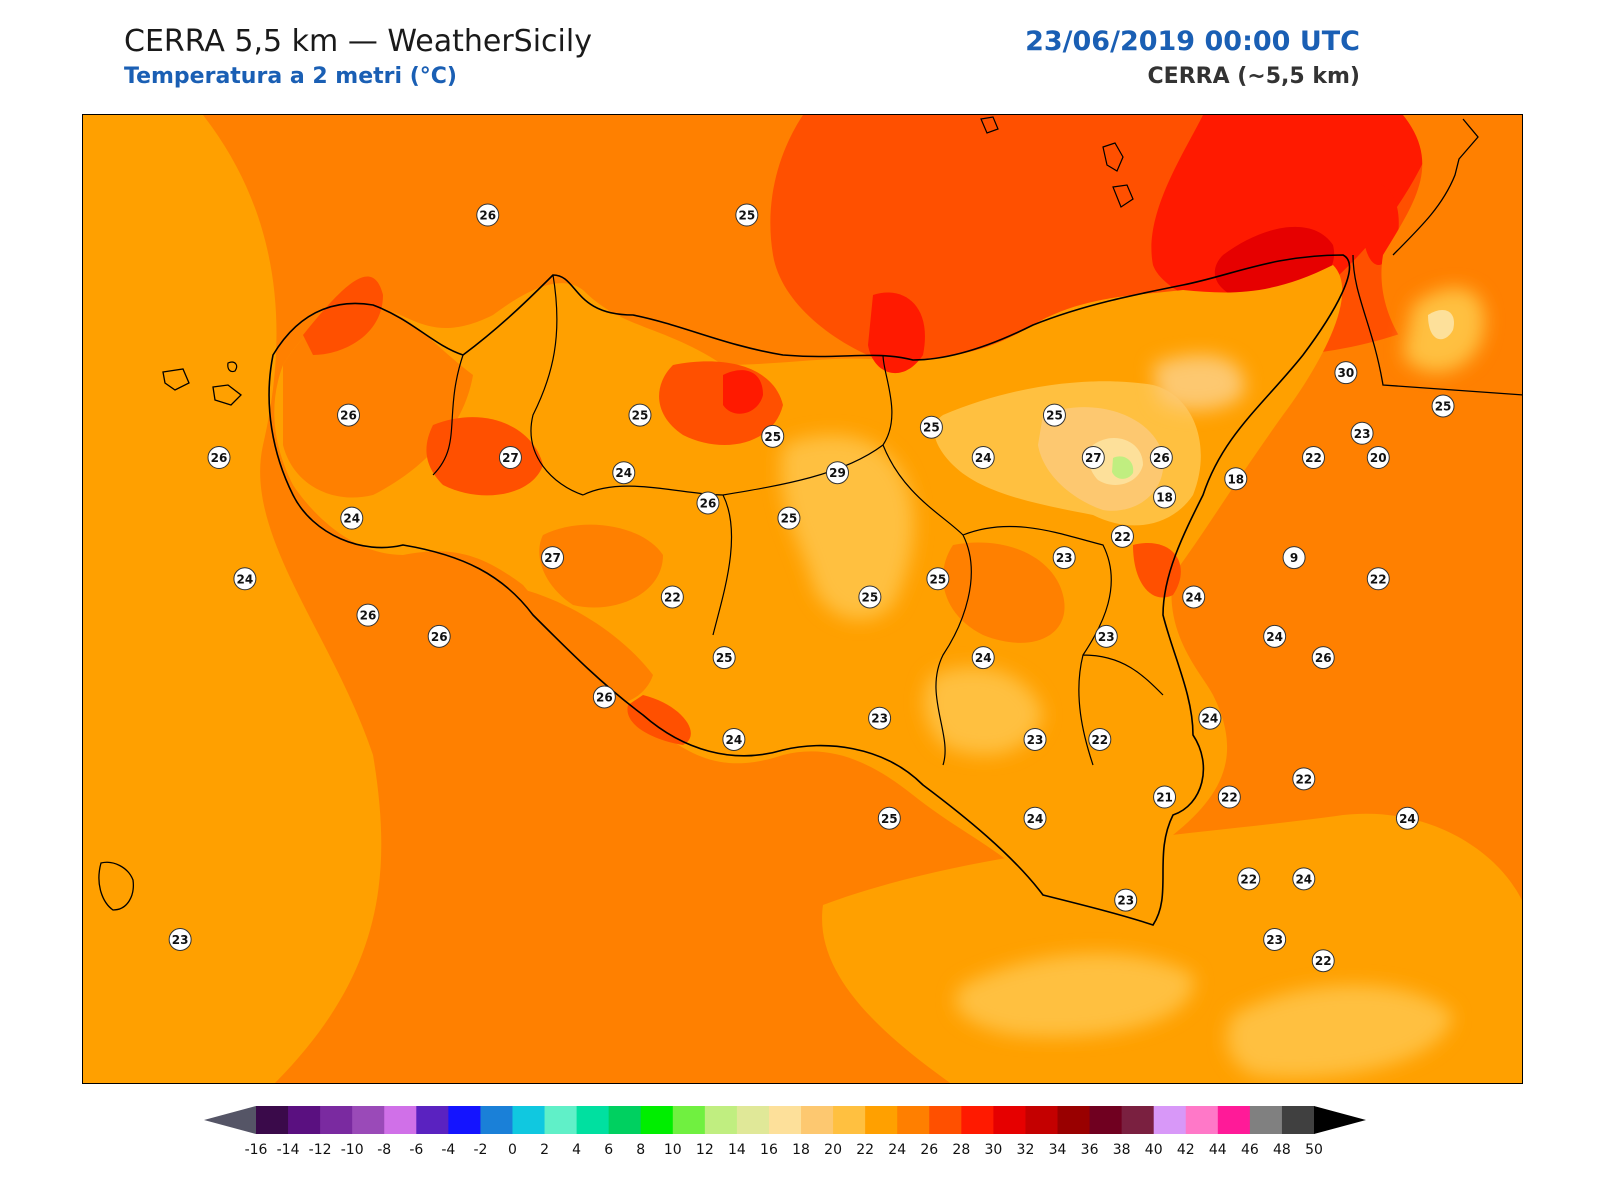 The width and height of the screenshot is (1600, 1200). I want to click on colorbar-tick-label: 44, so click(1218, 1150).